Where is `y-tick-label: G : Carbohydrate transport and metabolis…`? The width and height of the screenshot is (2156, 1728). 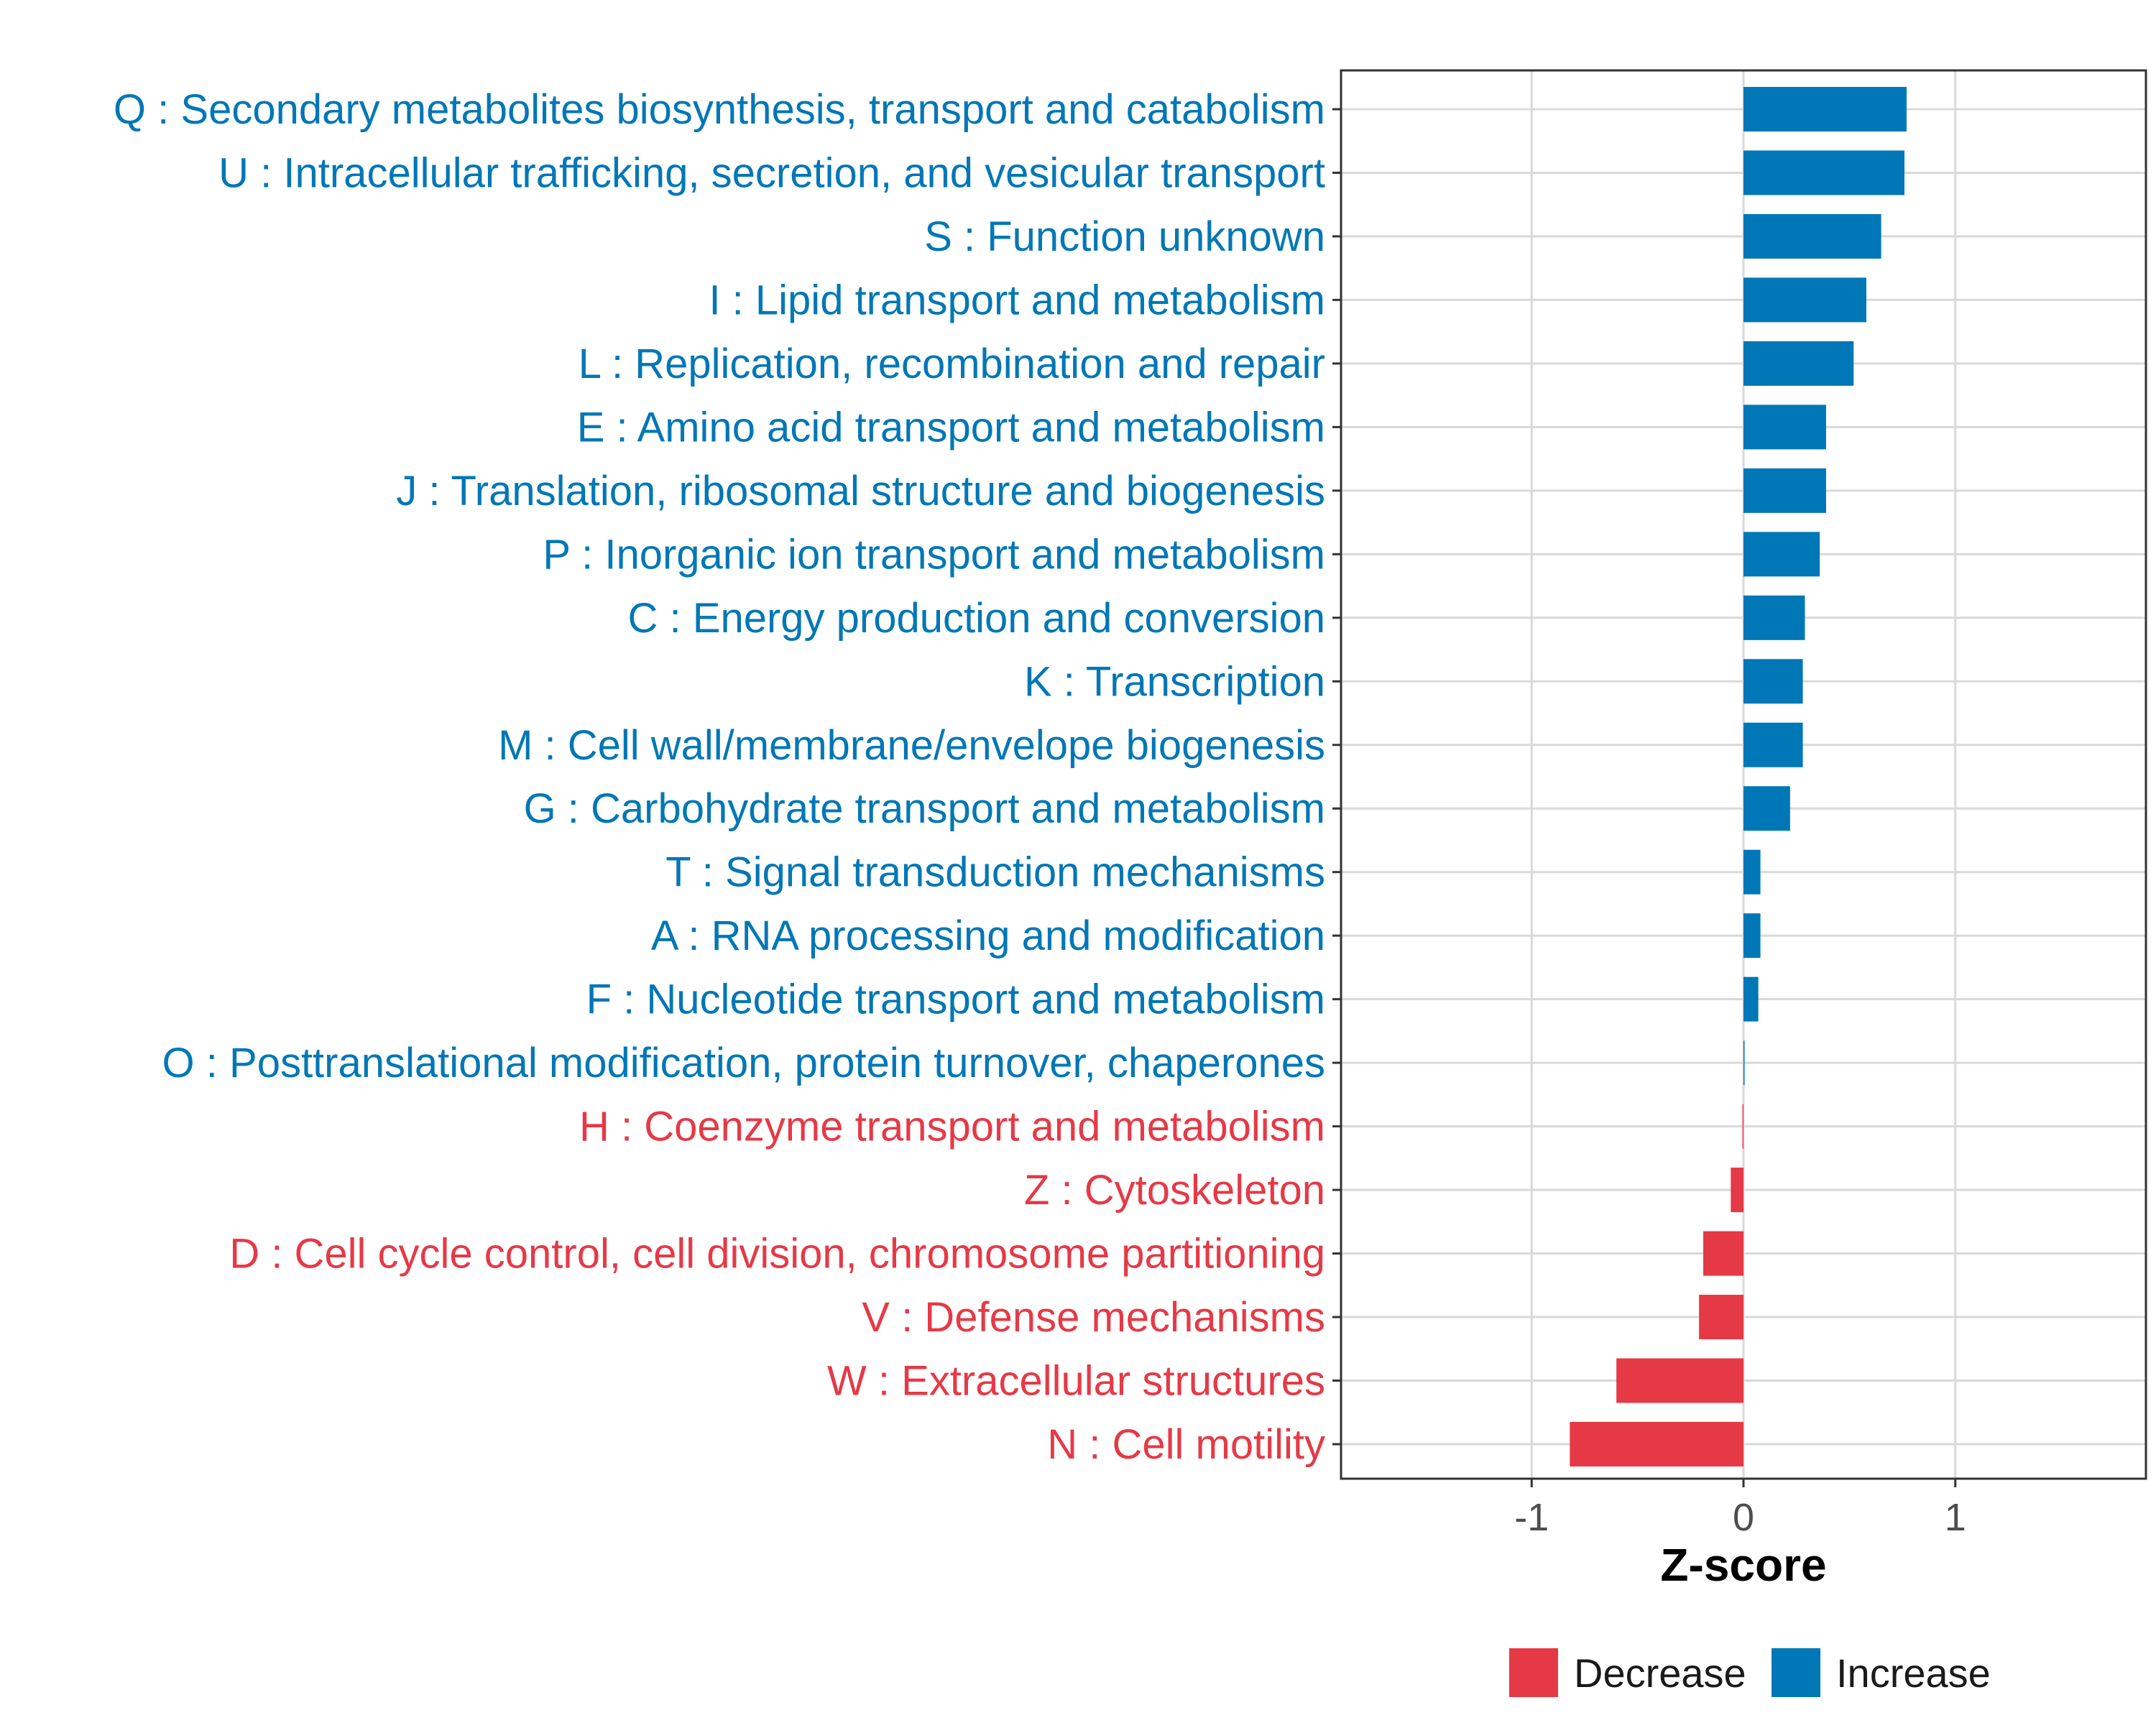
y-tick-label: G : Carbohydrate transport and metabolis… is located at coordinates (924, 809).